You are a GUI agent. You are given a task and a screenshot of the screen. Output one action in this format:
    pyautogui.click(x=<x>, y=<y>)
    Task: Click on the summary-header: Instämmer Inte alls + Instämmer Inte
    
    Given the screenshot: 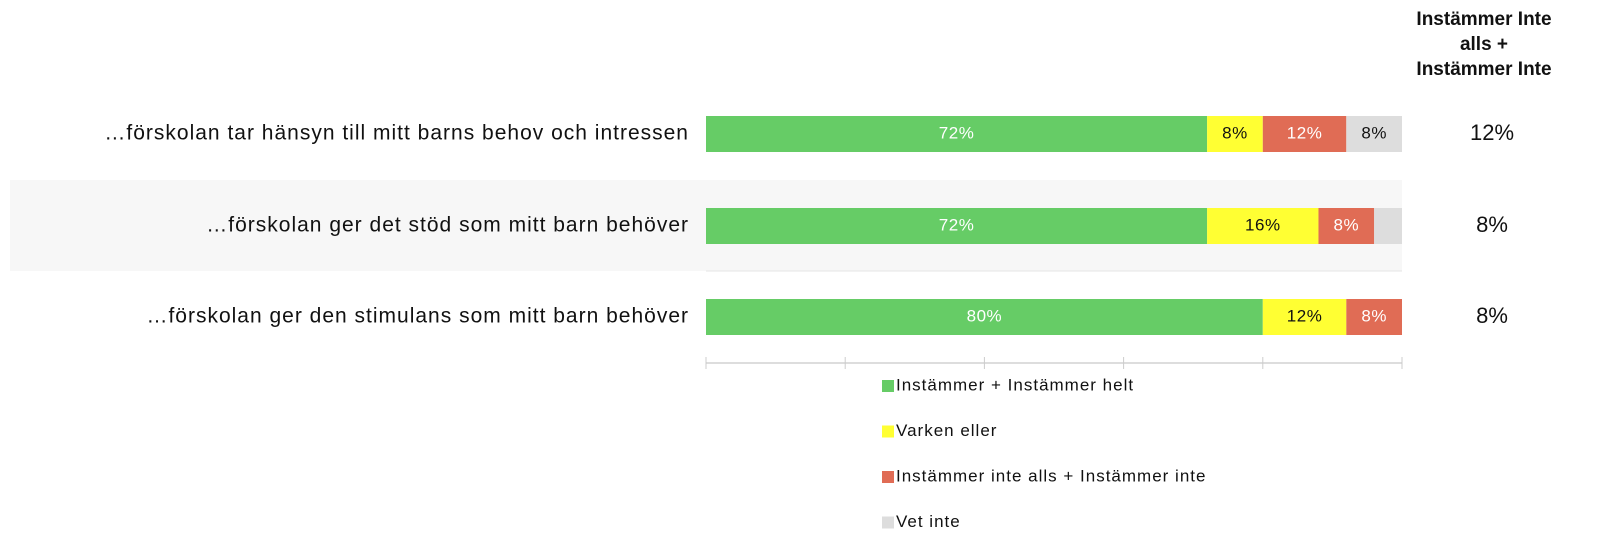 What is the action you would take?
    pyautogui.click(x=1483, y=44)
    